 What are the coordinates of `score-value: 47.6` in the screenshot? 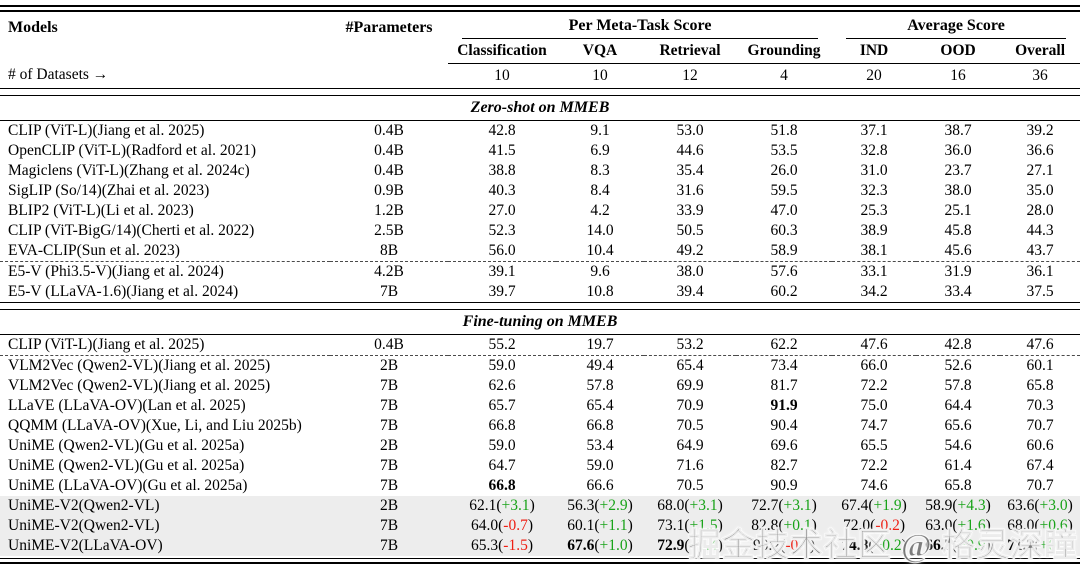 It's located at (1040, 344).